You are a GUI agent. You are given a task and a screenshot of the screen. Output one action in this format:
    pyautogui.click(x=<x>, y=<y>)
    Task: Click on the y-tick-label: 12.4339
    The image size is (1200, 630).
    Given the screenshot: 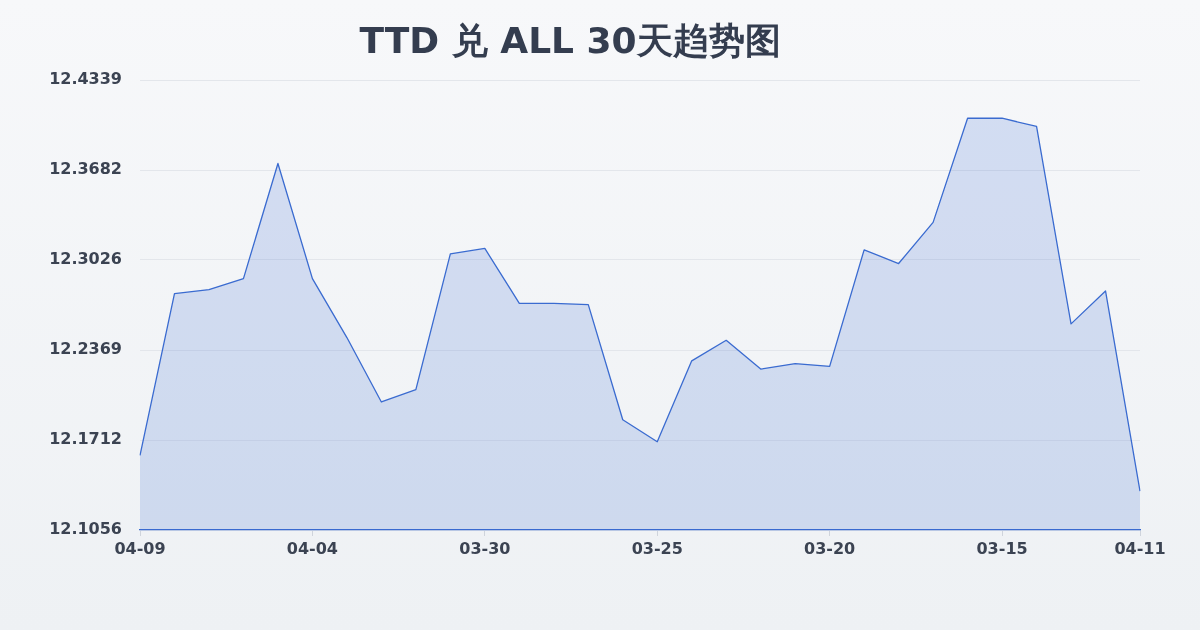 What is the action you would take?
    pyautogui.click(x=85, y=79)
    